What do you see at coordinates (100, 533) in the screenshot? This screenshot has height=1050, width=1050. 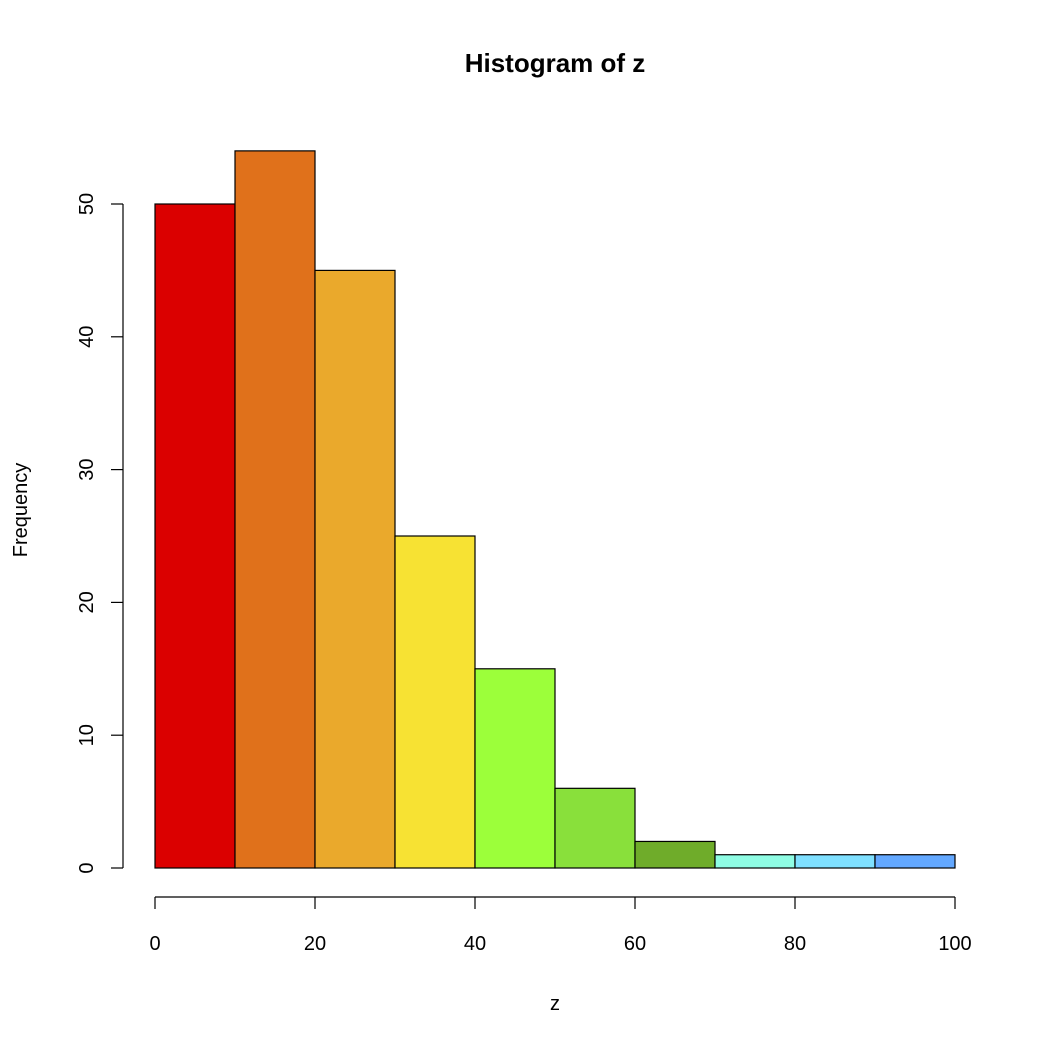 I see `y-axis: 0 10 20 30 40 50` at bounding box center [100, 533].